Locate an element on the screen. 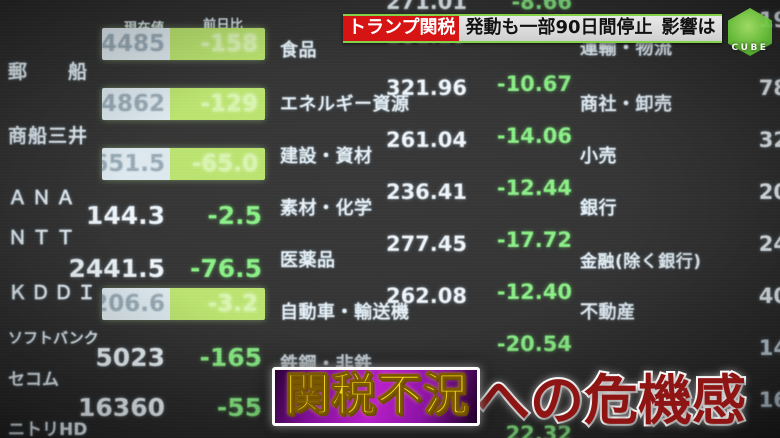 Image resolution: width=780 pixels, height=438 pixels. cube-logo-label: CUBE is located at coordinates (750, 48).